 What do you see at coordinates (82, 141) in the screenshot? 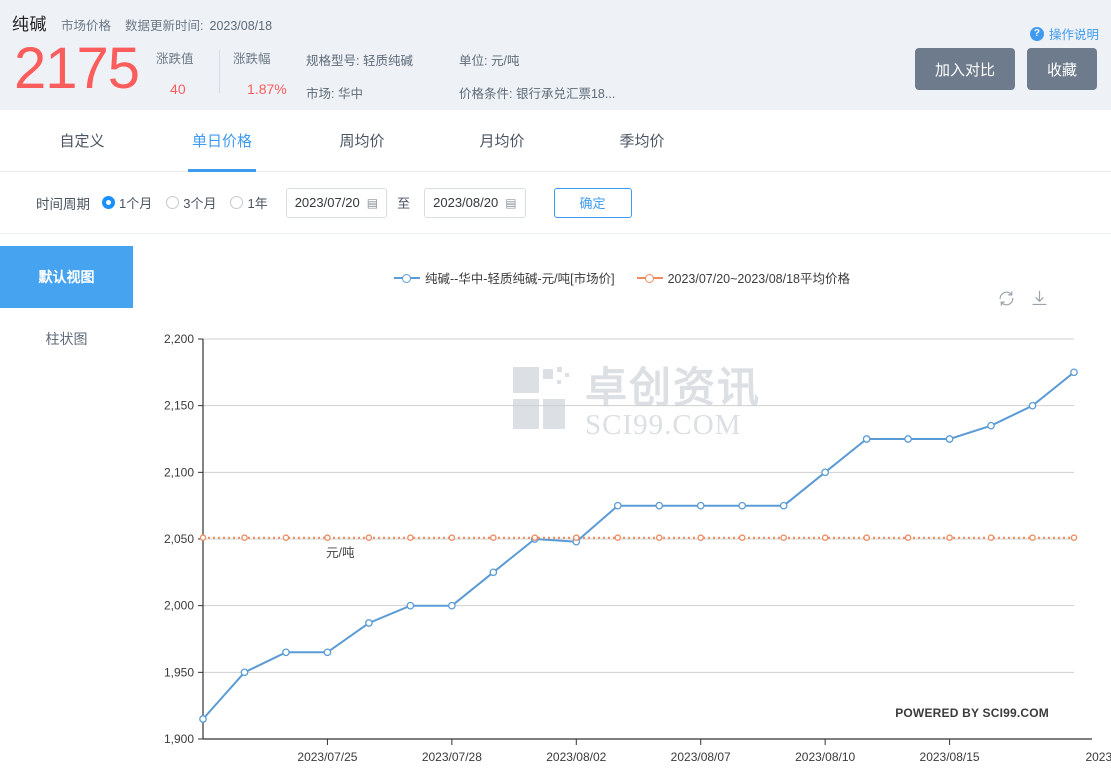
I see `tab-custom: 自定义` at bounding box center [82, 141].